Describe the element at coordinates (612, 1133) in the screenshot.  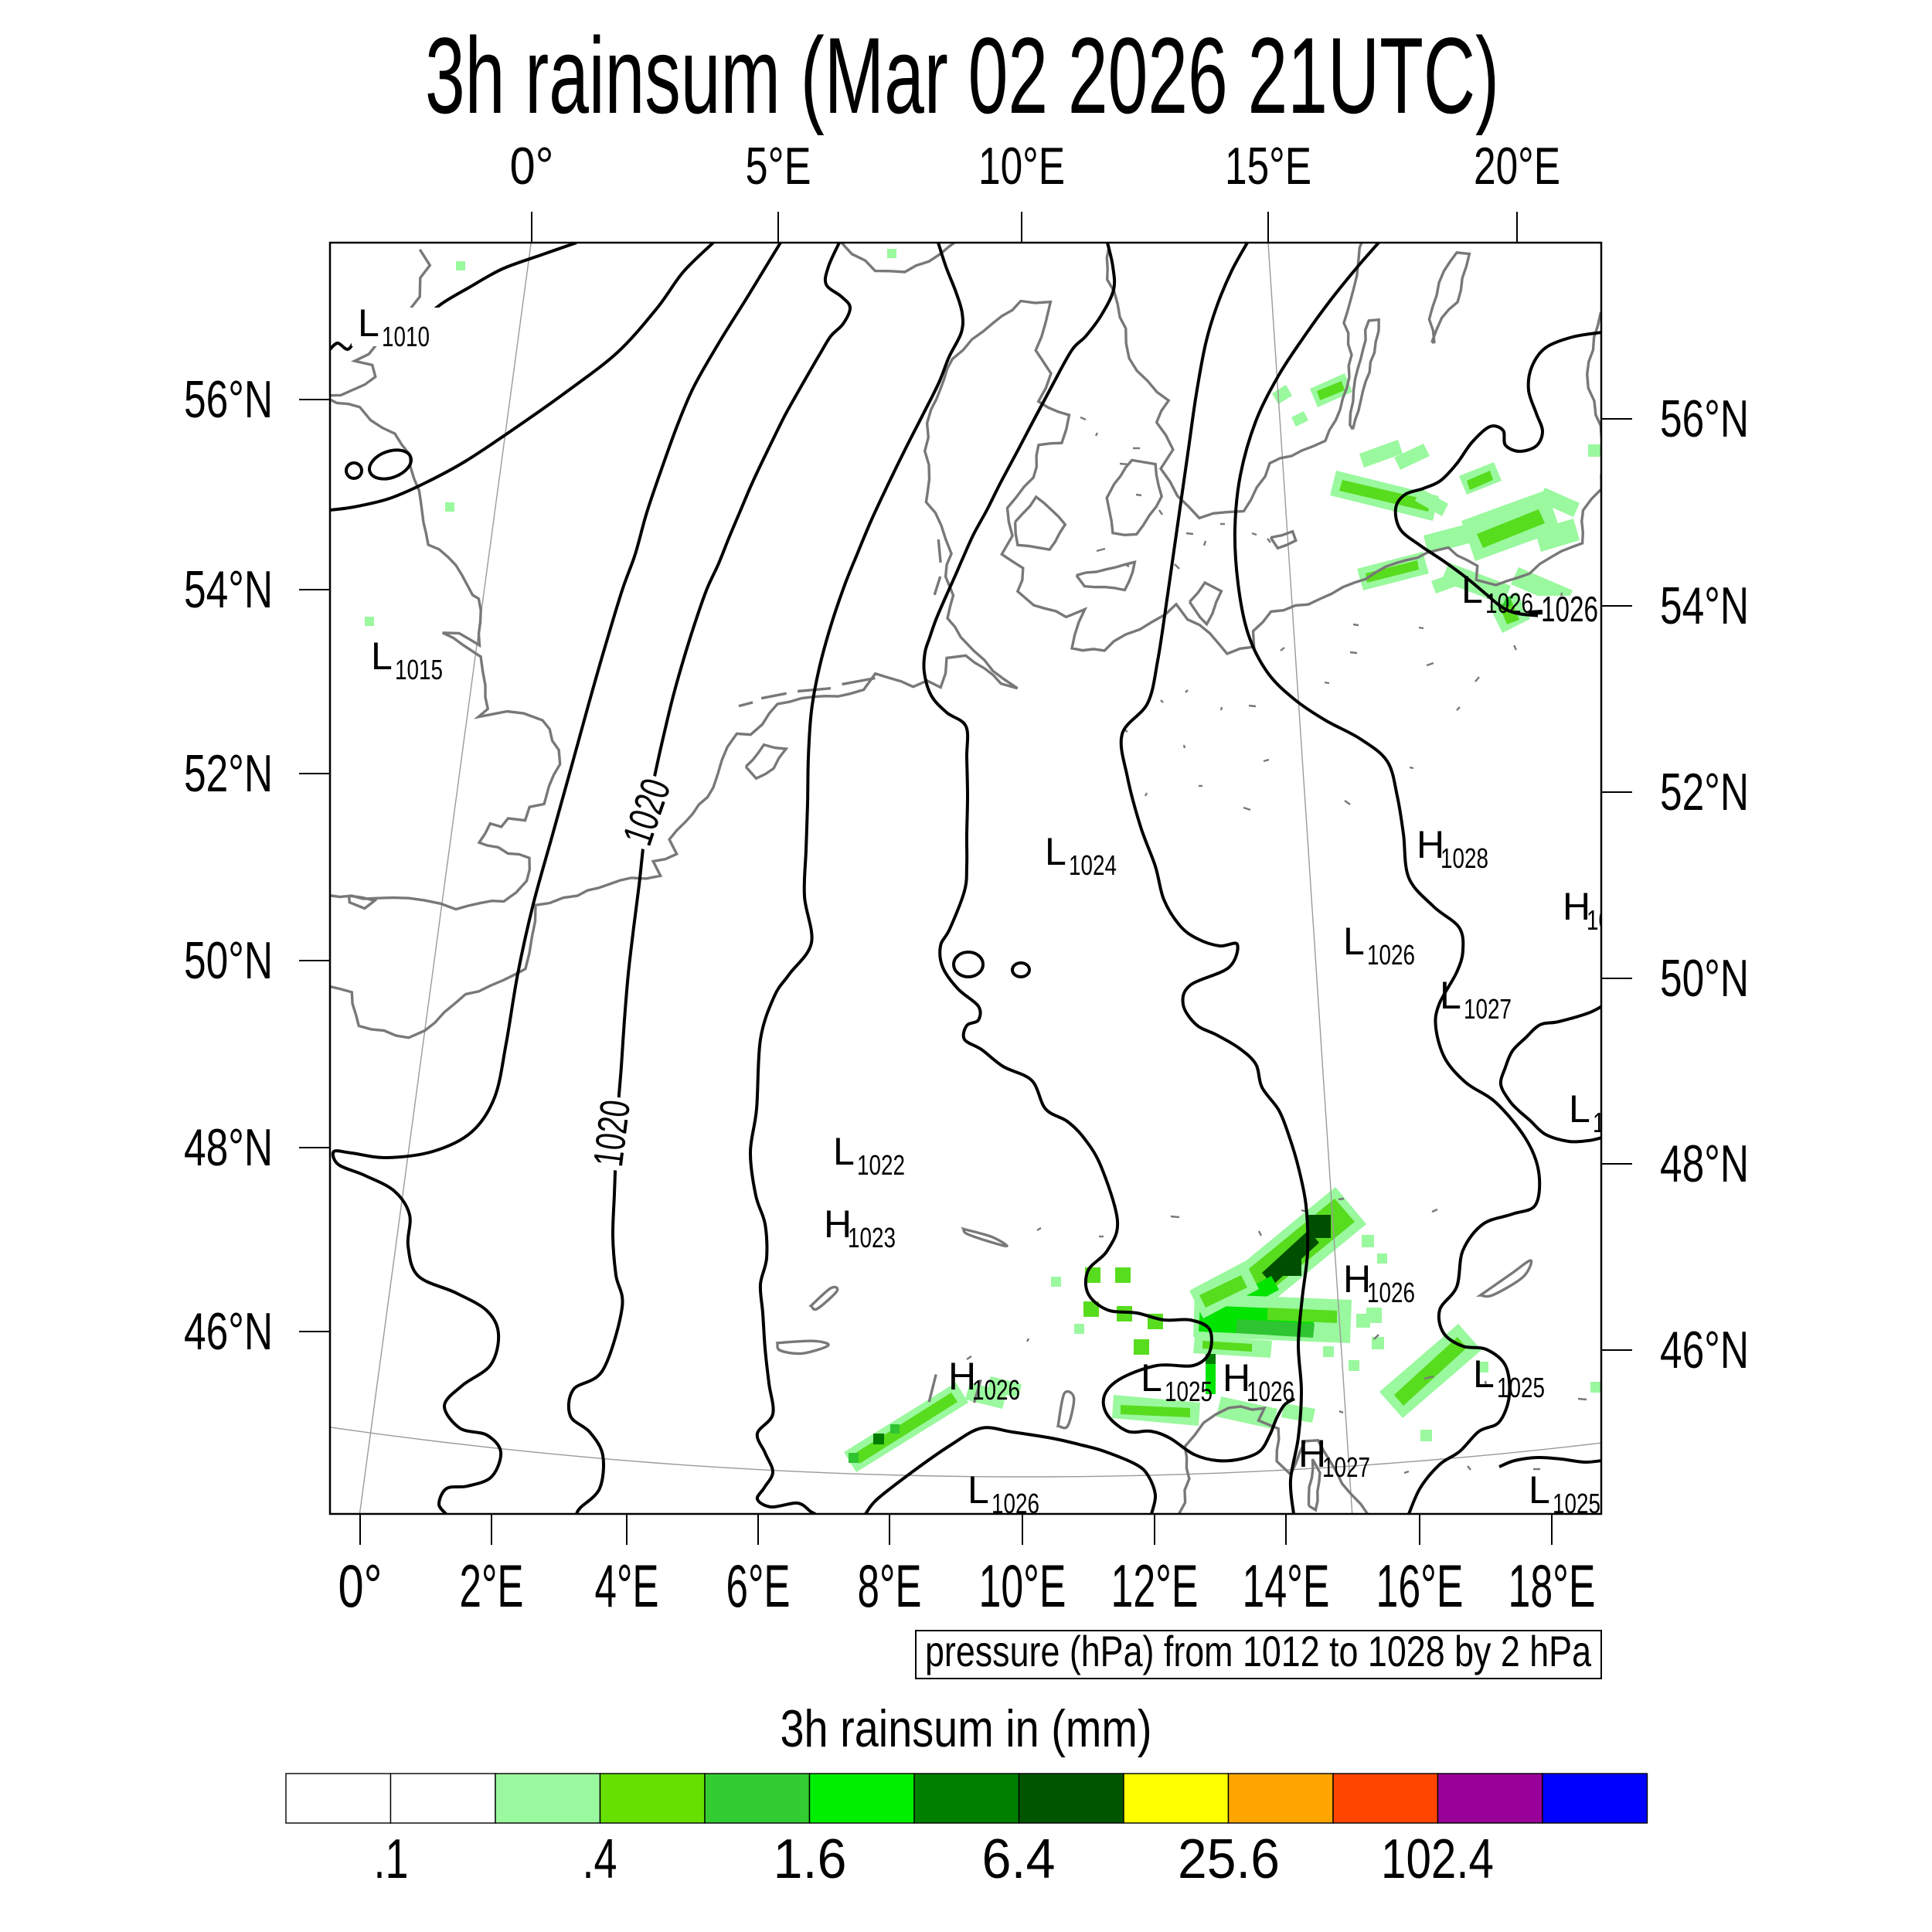
I see `svg-text: 1020` at that location.